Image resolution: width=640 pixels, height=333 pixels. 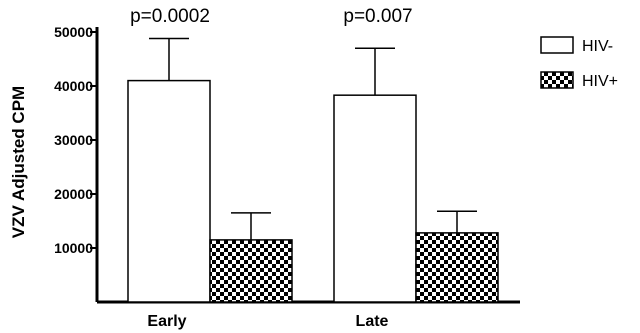 I want to click on y-tick-label: 10000, so click(x=73, y=248).